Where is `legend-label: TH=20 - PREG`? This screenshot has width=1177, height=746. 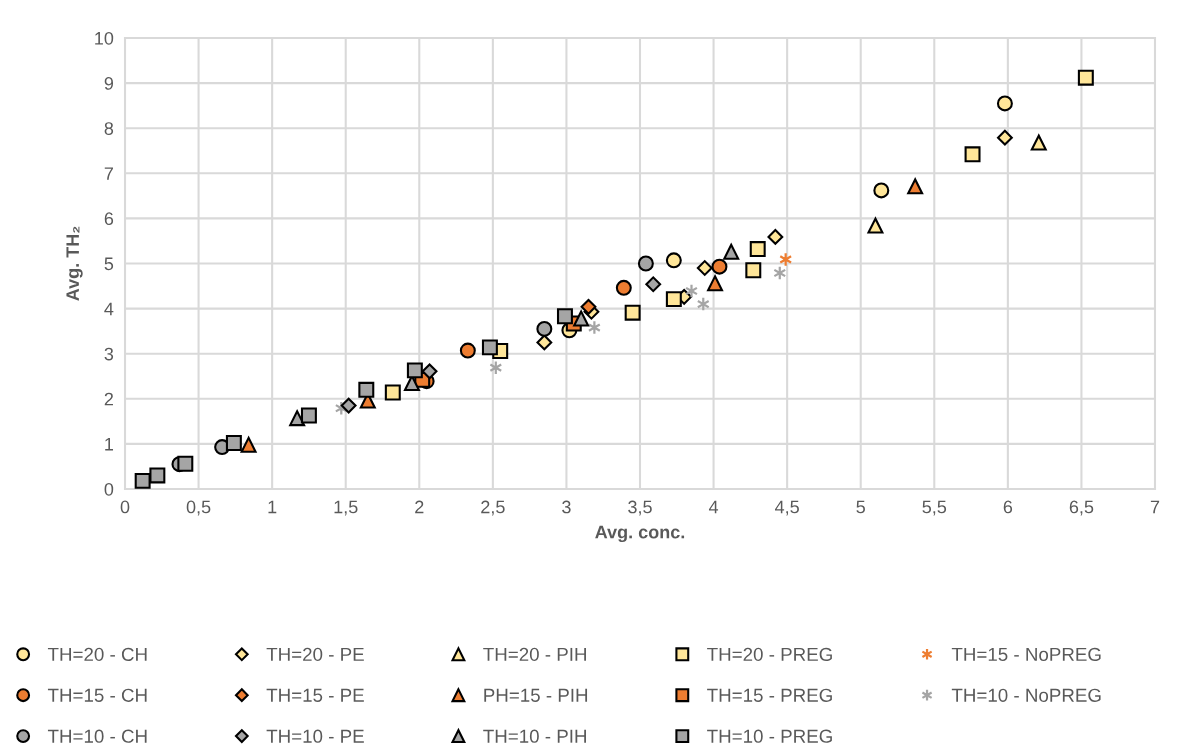 legend-label: TH=20 - PREG is located at coordinates (769, 654).